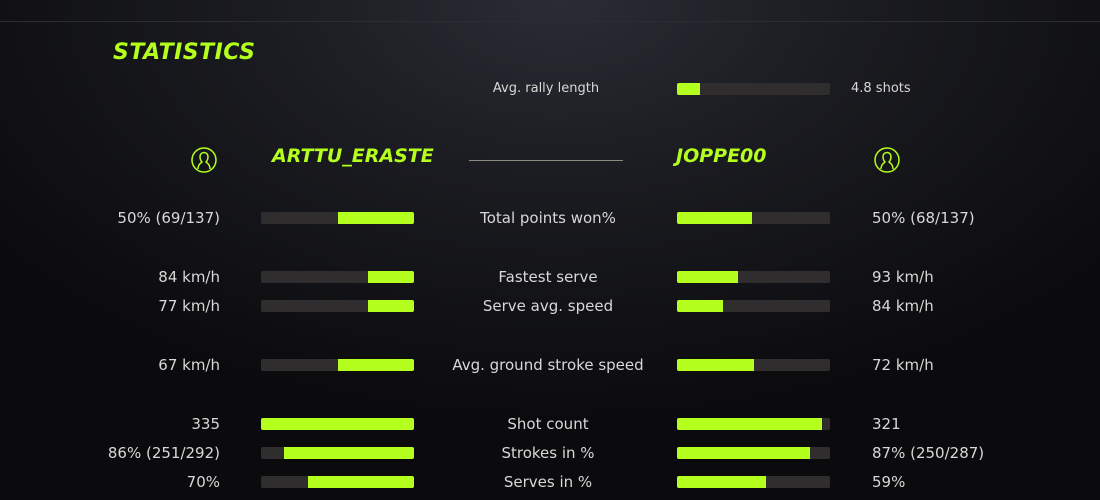  Describe the element at coordinates (903, 277) in the screenshot. I see `stat-right-value: 93 km/h` at that location.